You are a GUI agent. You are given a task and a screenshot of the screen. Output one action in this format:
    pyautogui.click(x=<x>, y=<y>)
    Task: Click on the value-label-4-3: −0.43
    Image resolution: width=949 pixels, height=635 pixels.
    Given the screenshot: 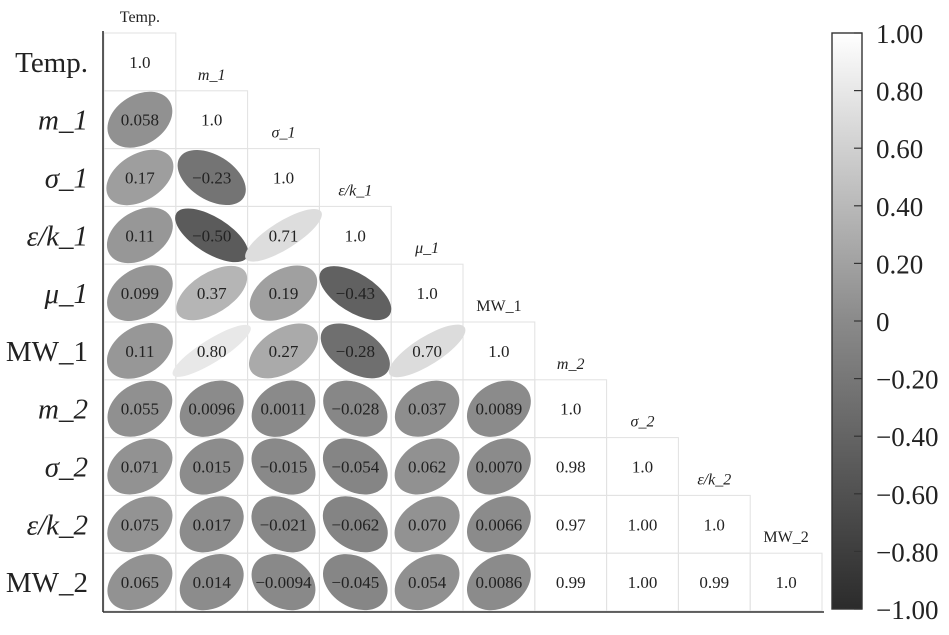 What is the action you would take?
    pyautogui.click(x=355, y=293)
    